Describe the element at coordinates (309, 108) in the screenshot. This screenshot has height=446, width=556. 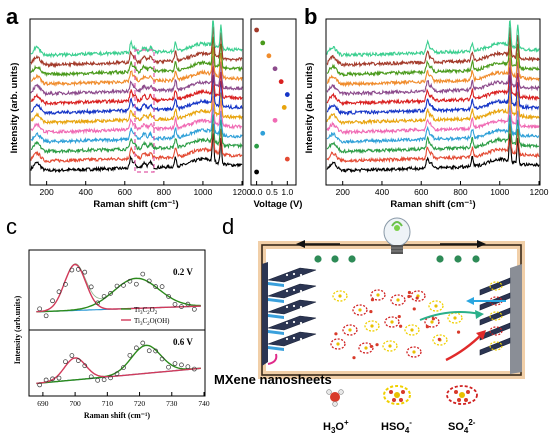
I see `panel-b-ylabel: Intensity (arb. units)` at that location.